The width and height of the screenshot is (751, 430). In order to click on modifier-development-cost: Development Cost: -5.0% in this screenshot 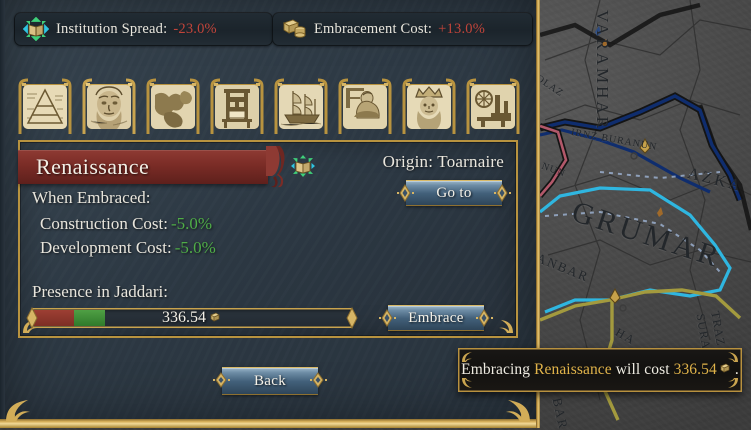, I will do `click(128, 248)`.